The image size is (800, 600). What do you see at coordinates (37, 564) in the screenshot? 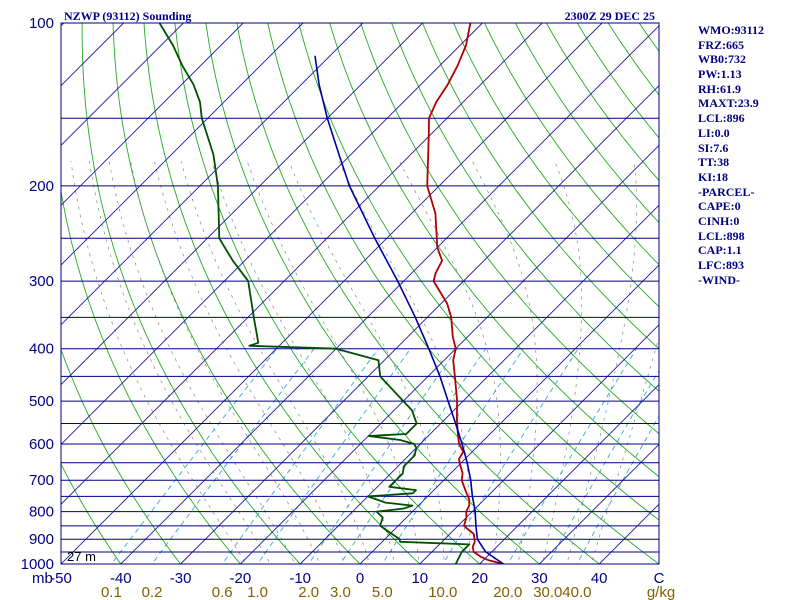
I see `pressure-tick-label: 1000` at bounding box center [37, 564].